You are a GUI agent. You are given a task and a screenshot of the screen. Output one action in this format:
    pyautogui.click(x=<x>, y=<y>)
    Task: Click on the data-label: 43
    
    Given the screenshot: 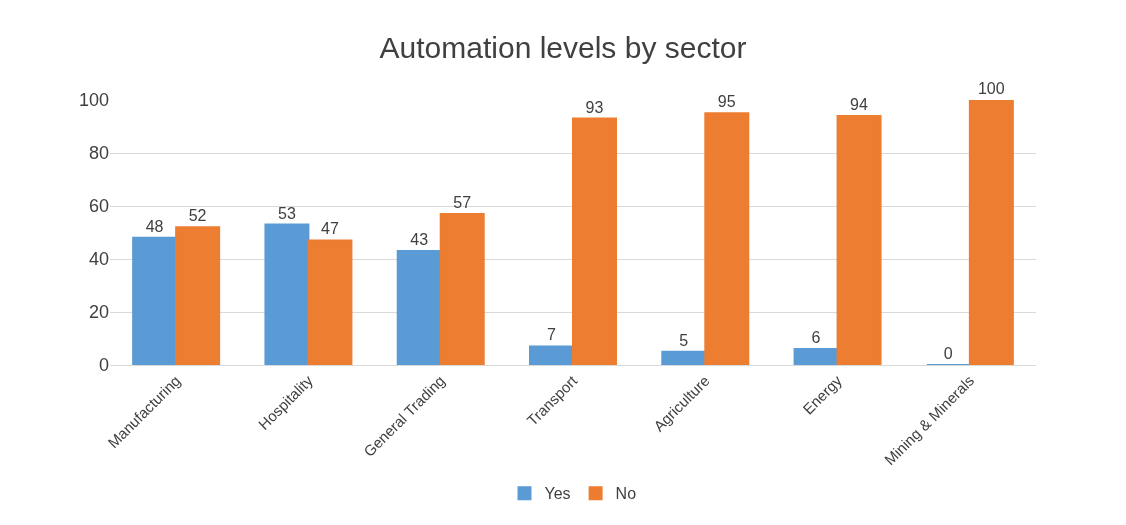 What is the action you would take?
    pyautogui.click(x=419, y=240)
    